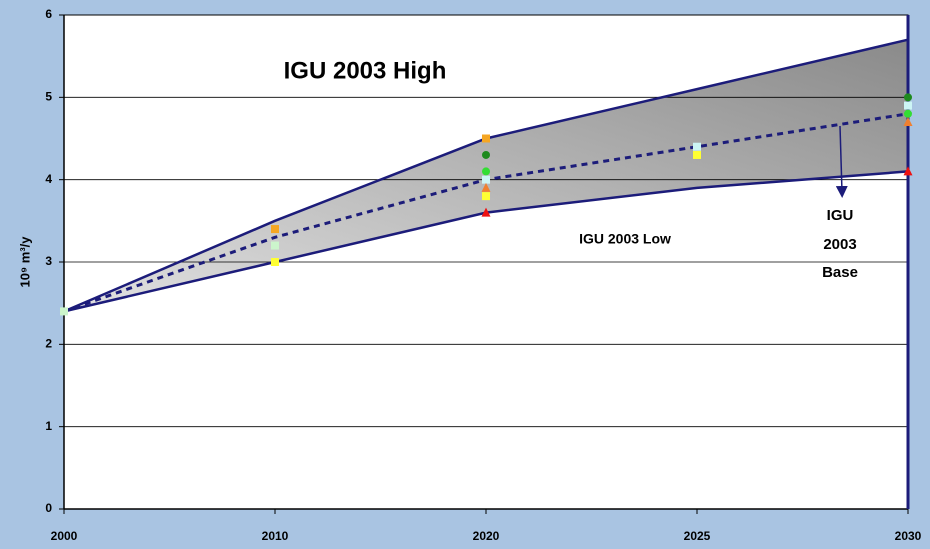  Describe the element at coordinates (839, 244) in the screenshot. I see `annotation-base: 2003` at that location.